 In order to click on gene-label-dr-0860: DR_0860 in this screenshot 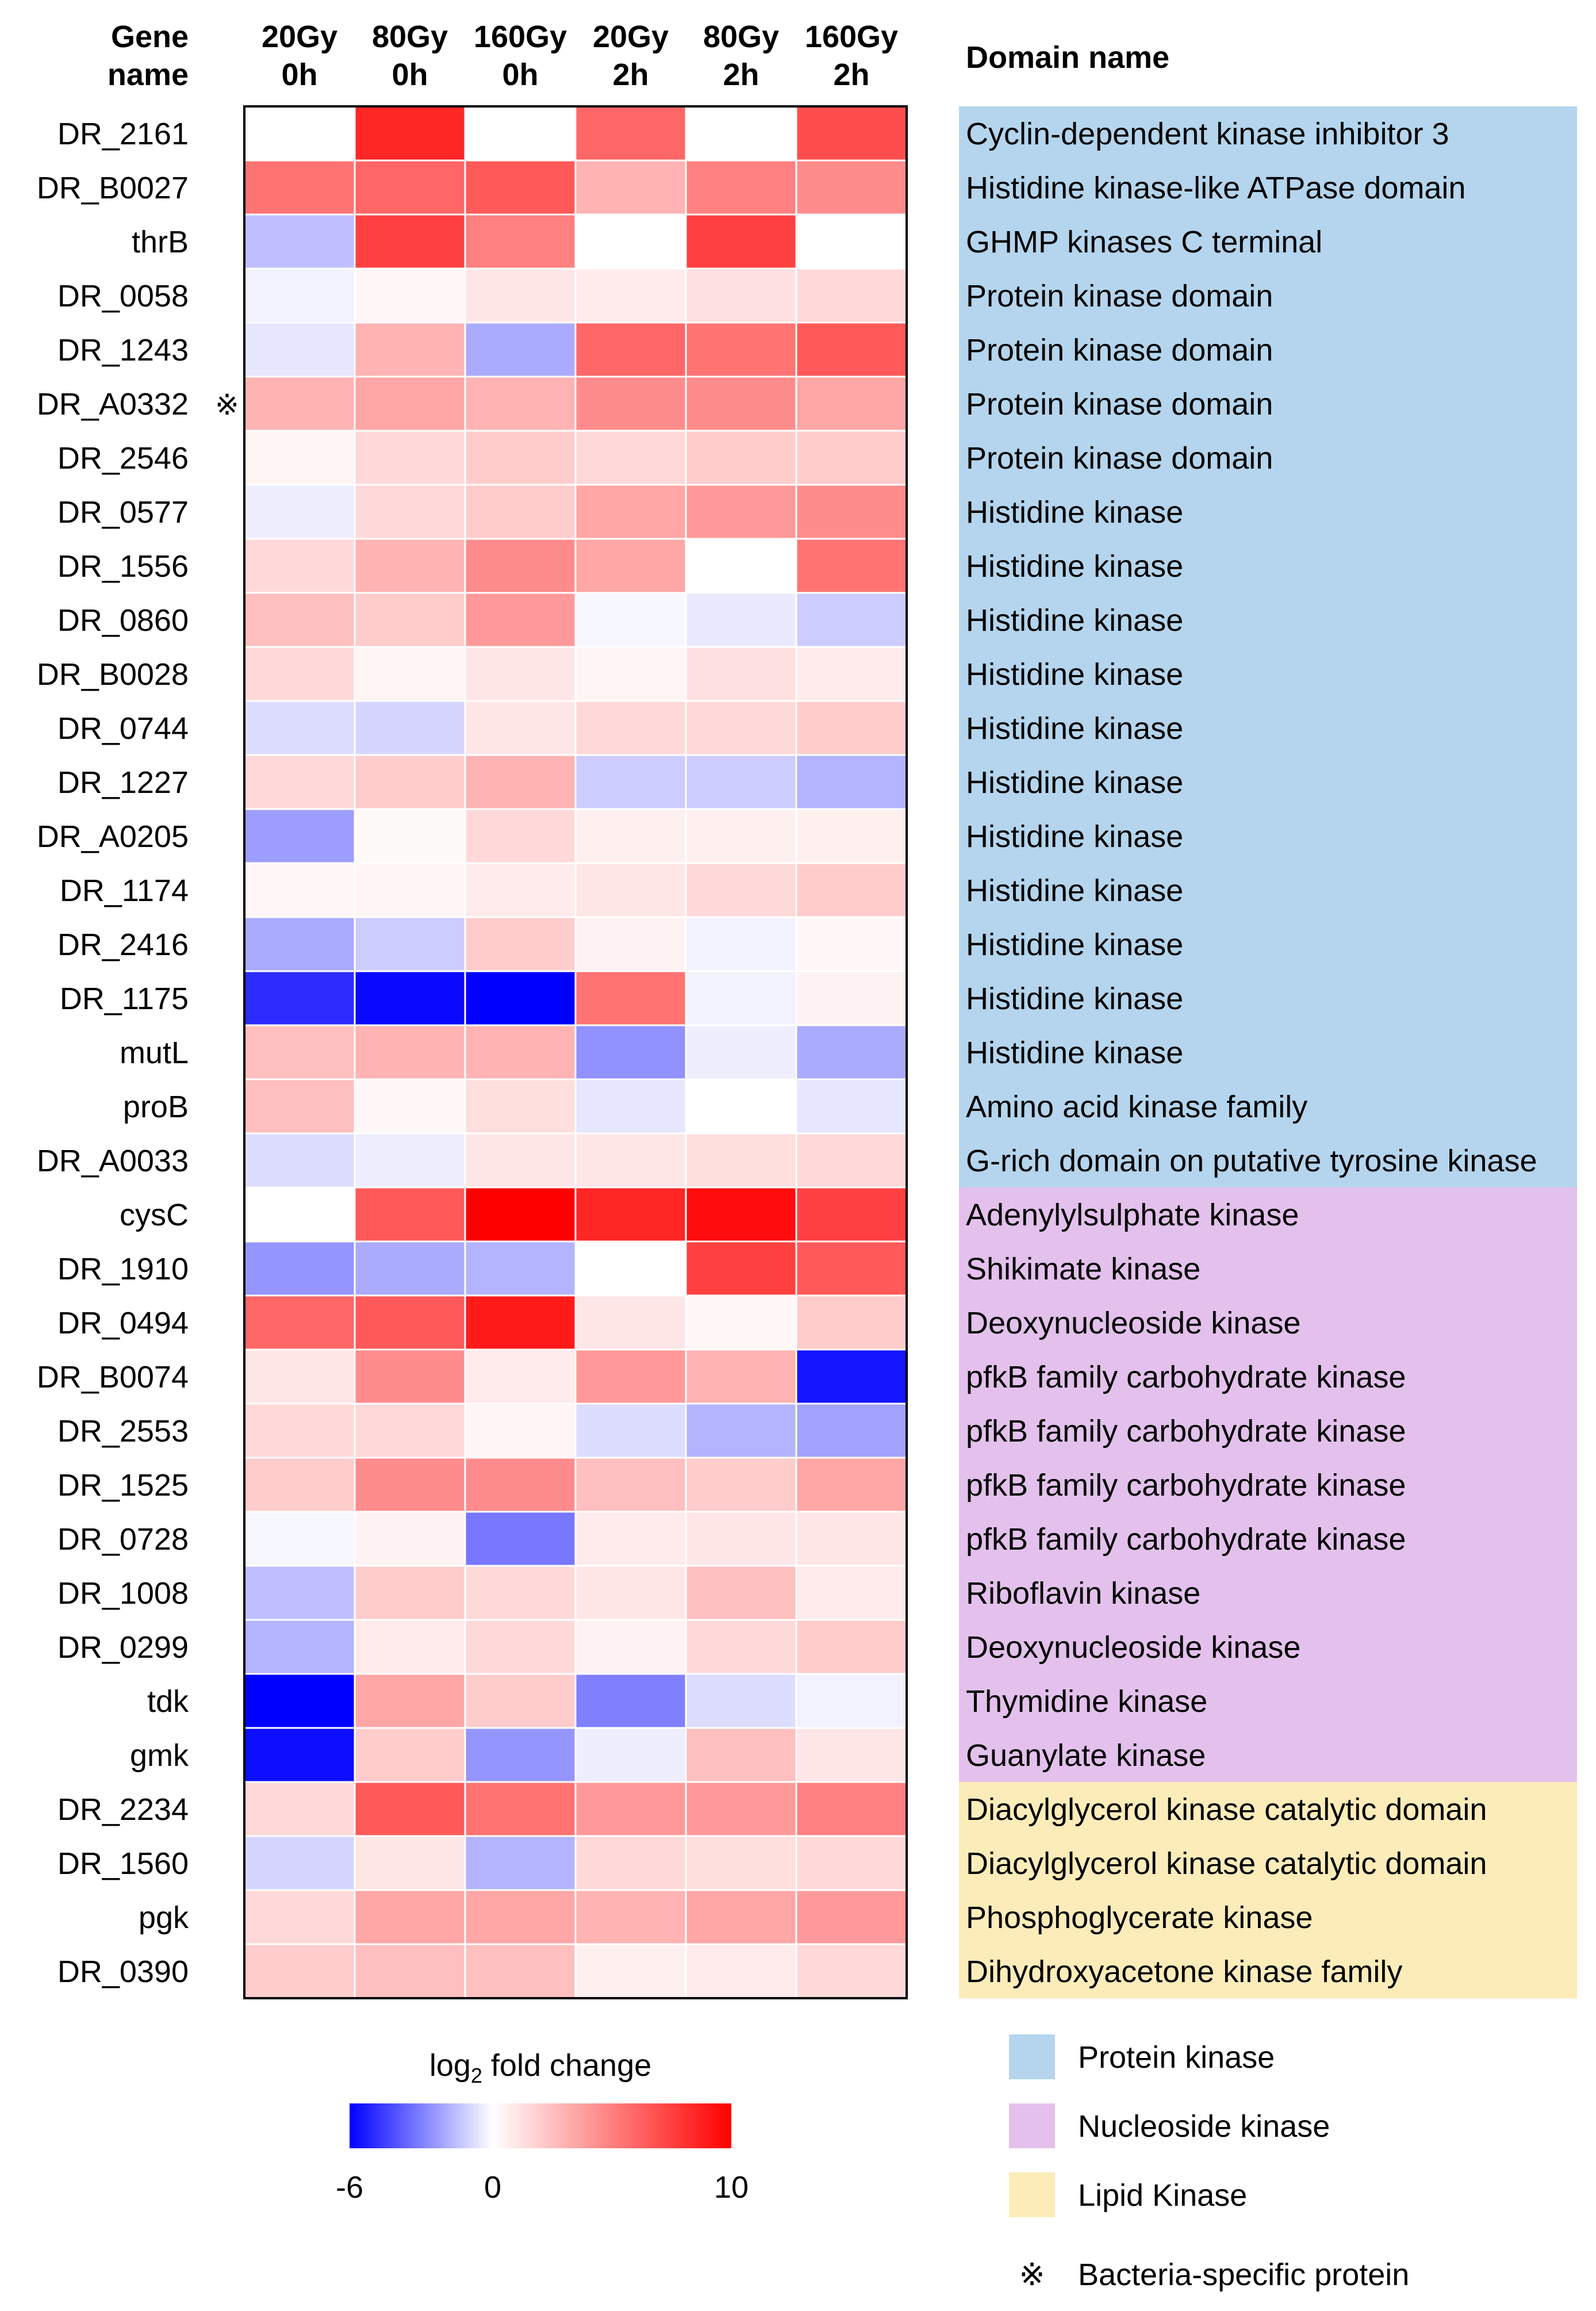, I will do `click(123, 620)`.